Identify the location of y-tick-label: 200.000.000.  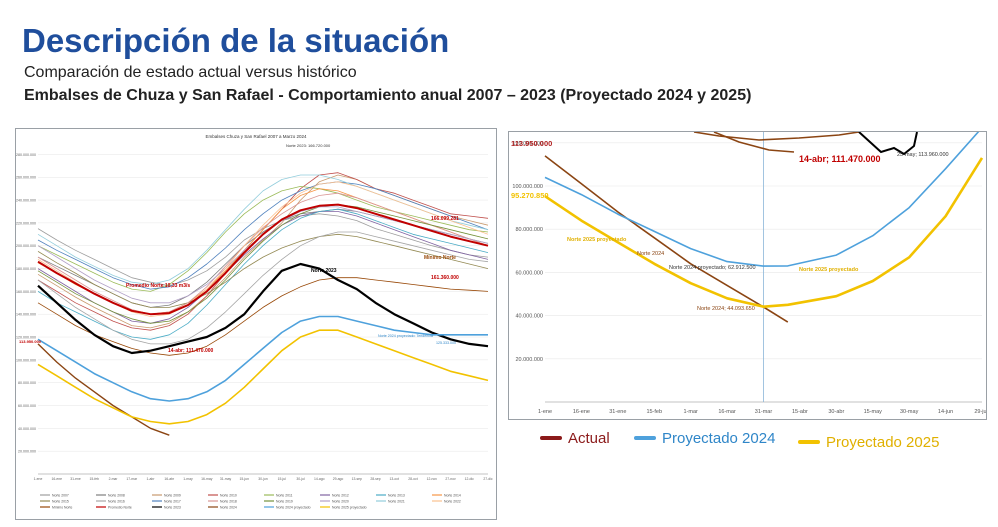
(26, 246).